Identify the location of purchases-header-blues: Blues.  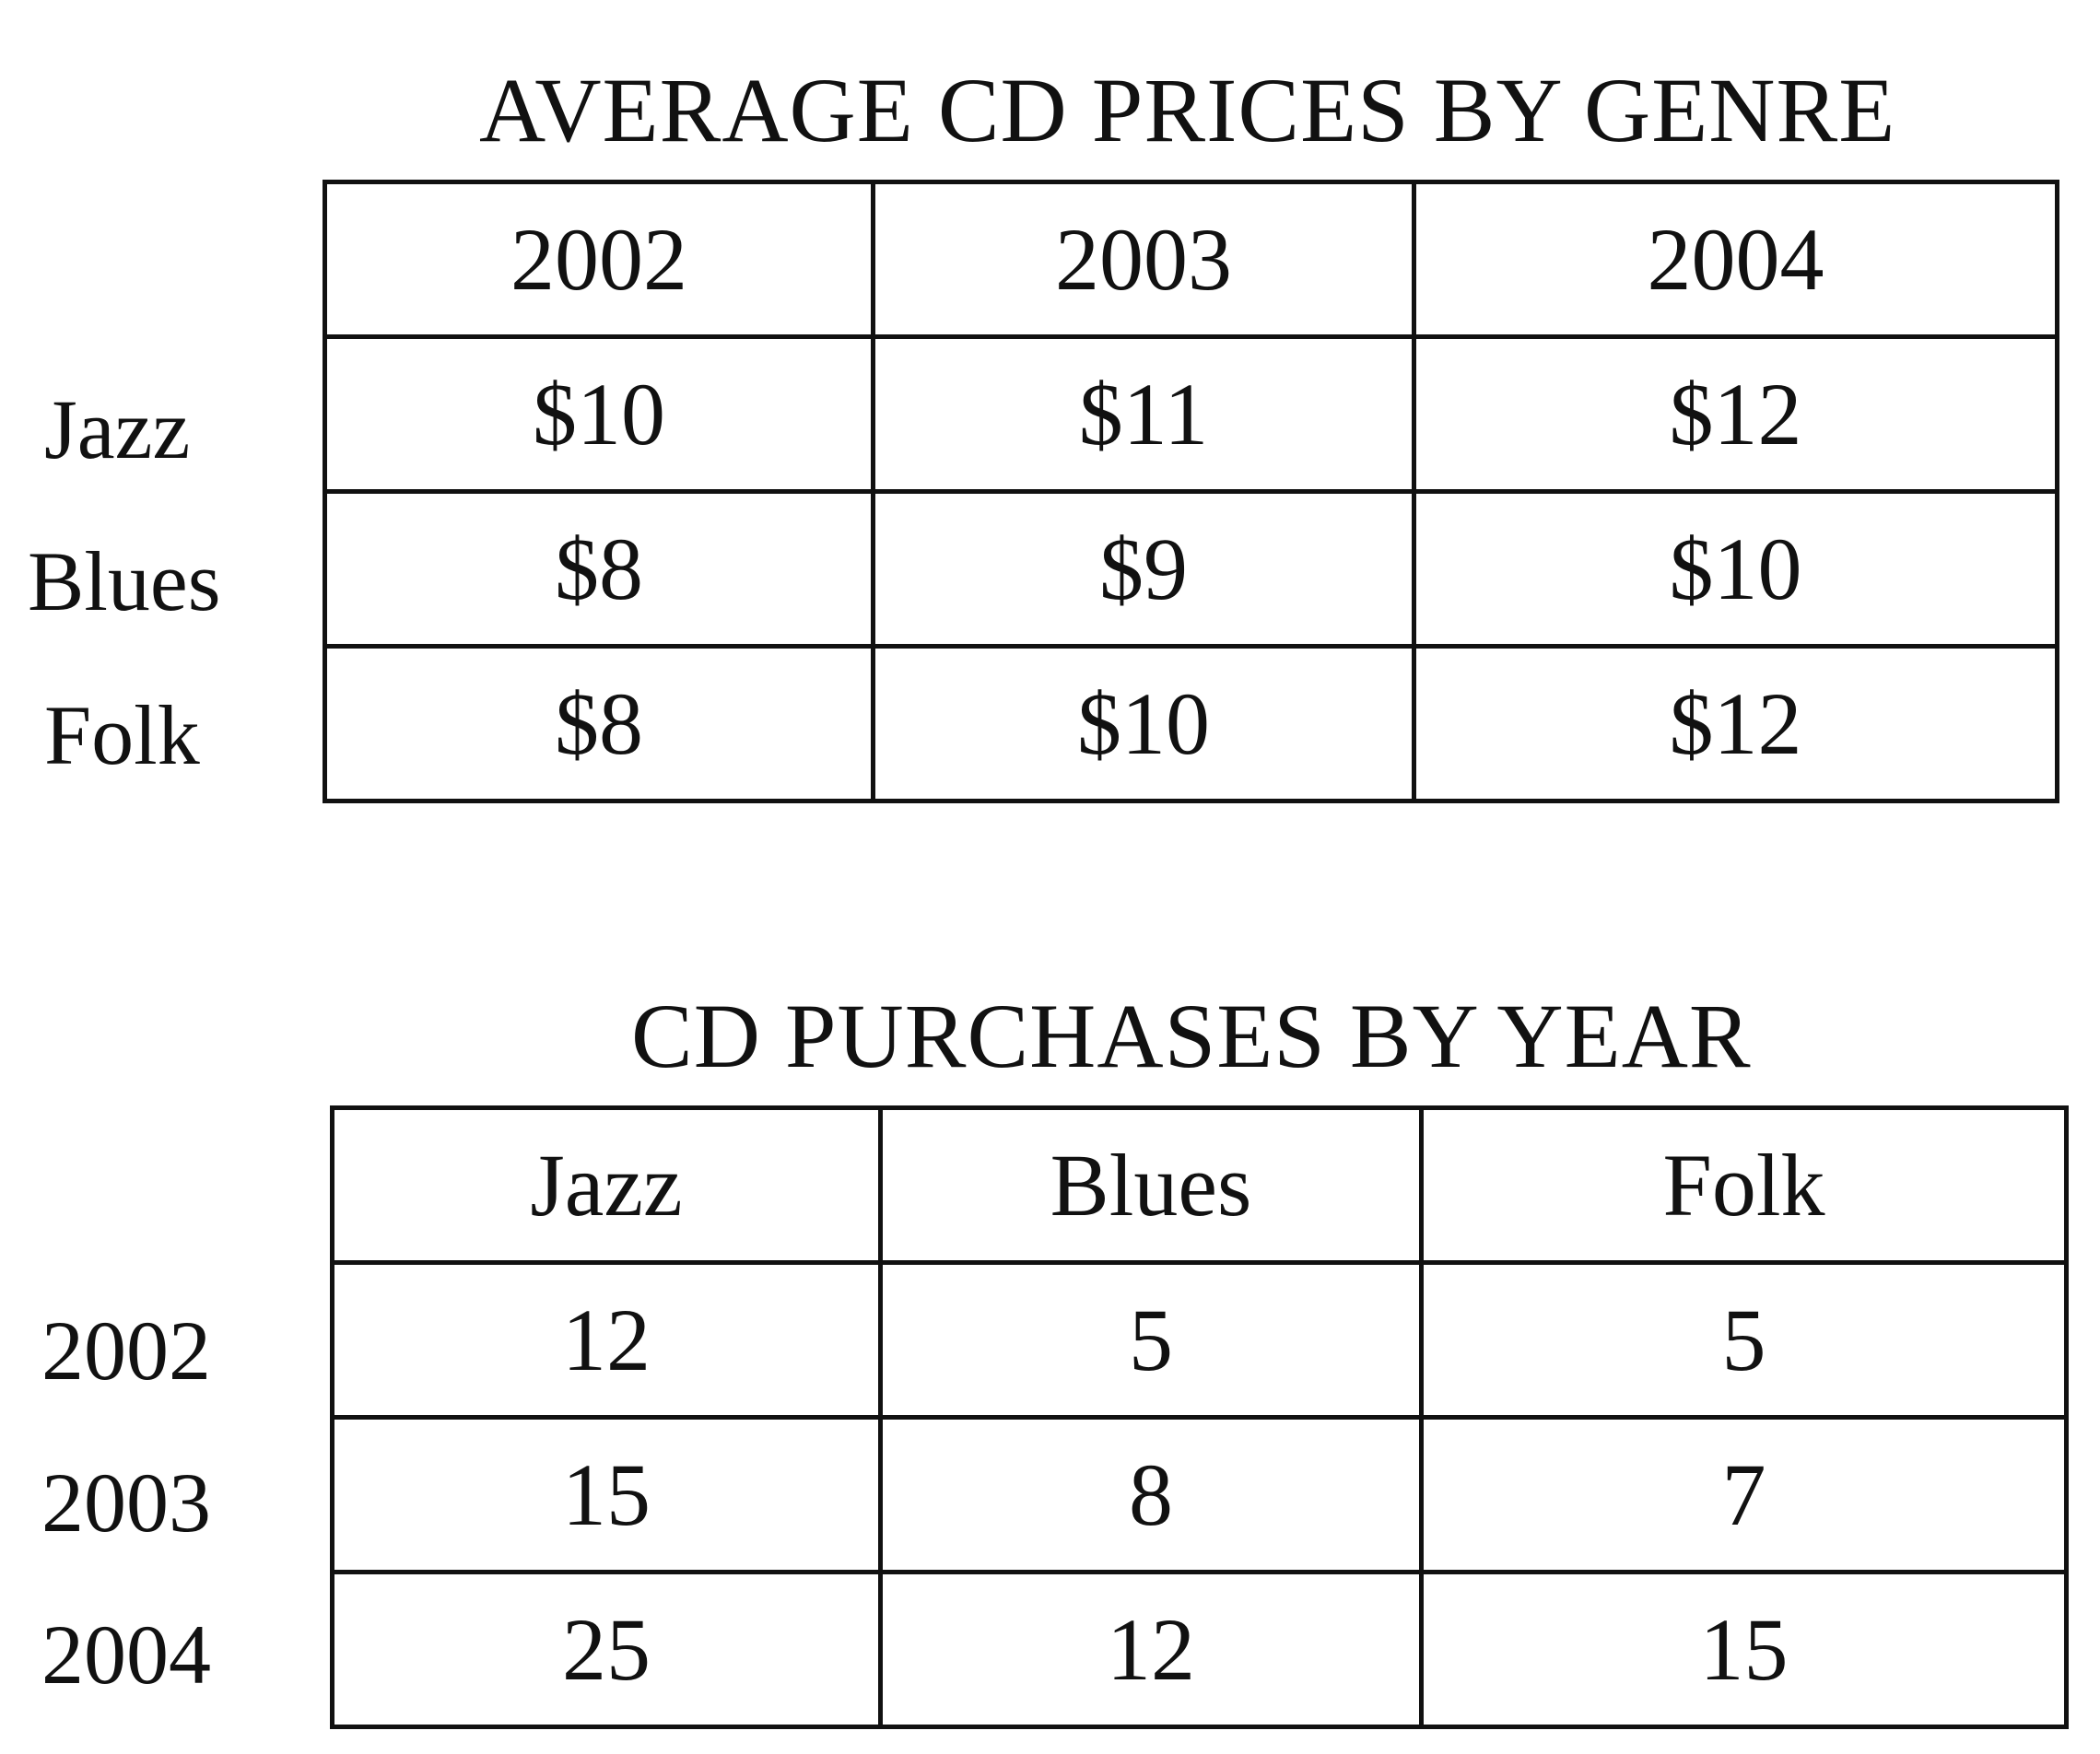
(1151, 1185).